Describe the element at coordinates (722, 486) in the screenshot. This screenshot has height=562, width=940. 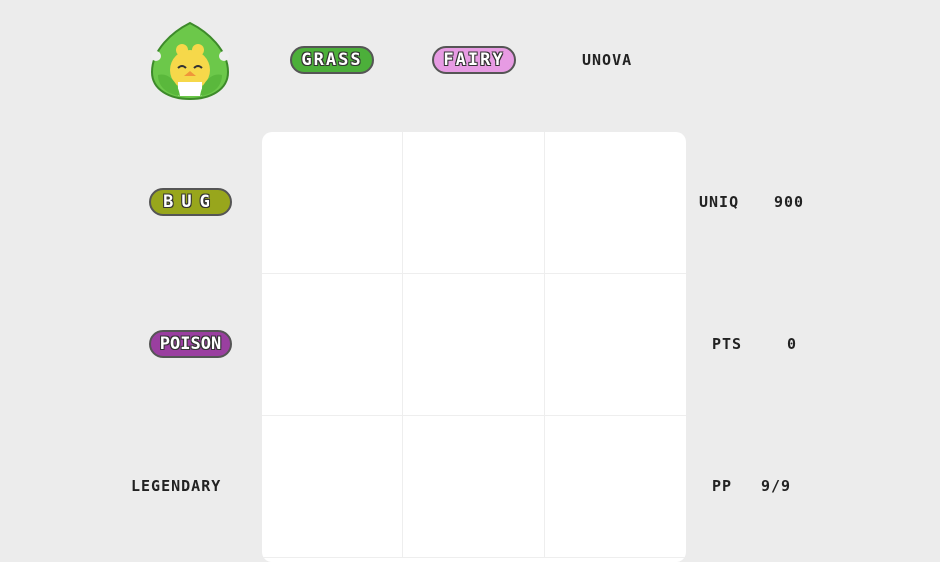
I see `pp-label: PP` at that location.